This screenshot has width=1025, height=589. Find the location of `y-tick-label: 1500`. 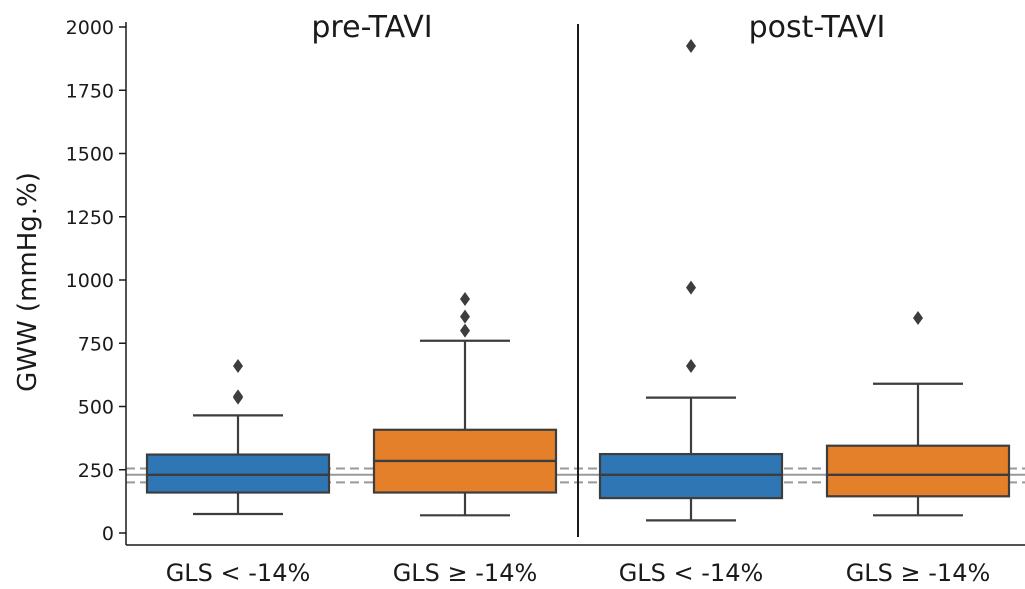

y-tick-label: 1500 is located at coordinates (90, 155).